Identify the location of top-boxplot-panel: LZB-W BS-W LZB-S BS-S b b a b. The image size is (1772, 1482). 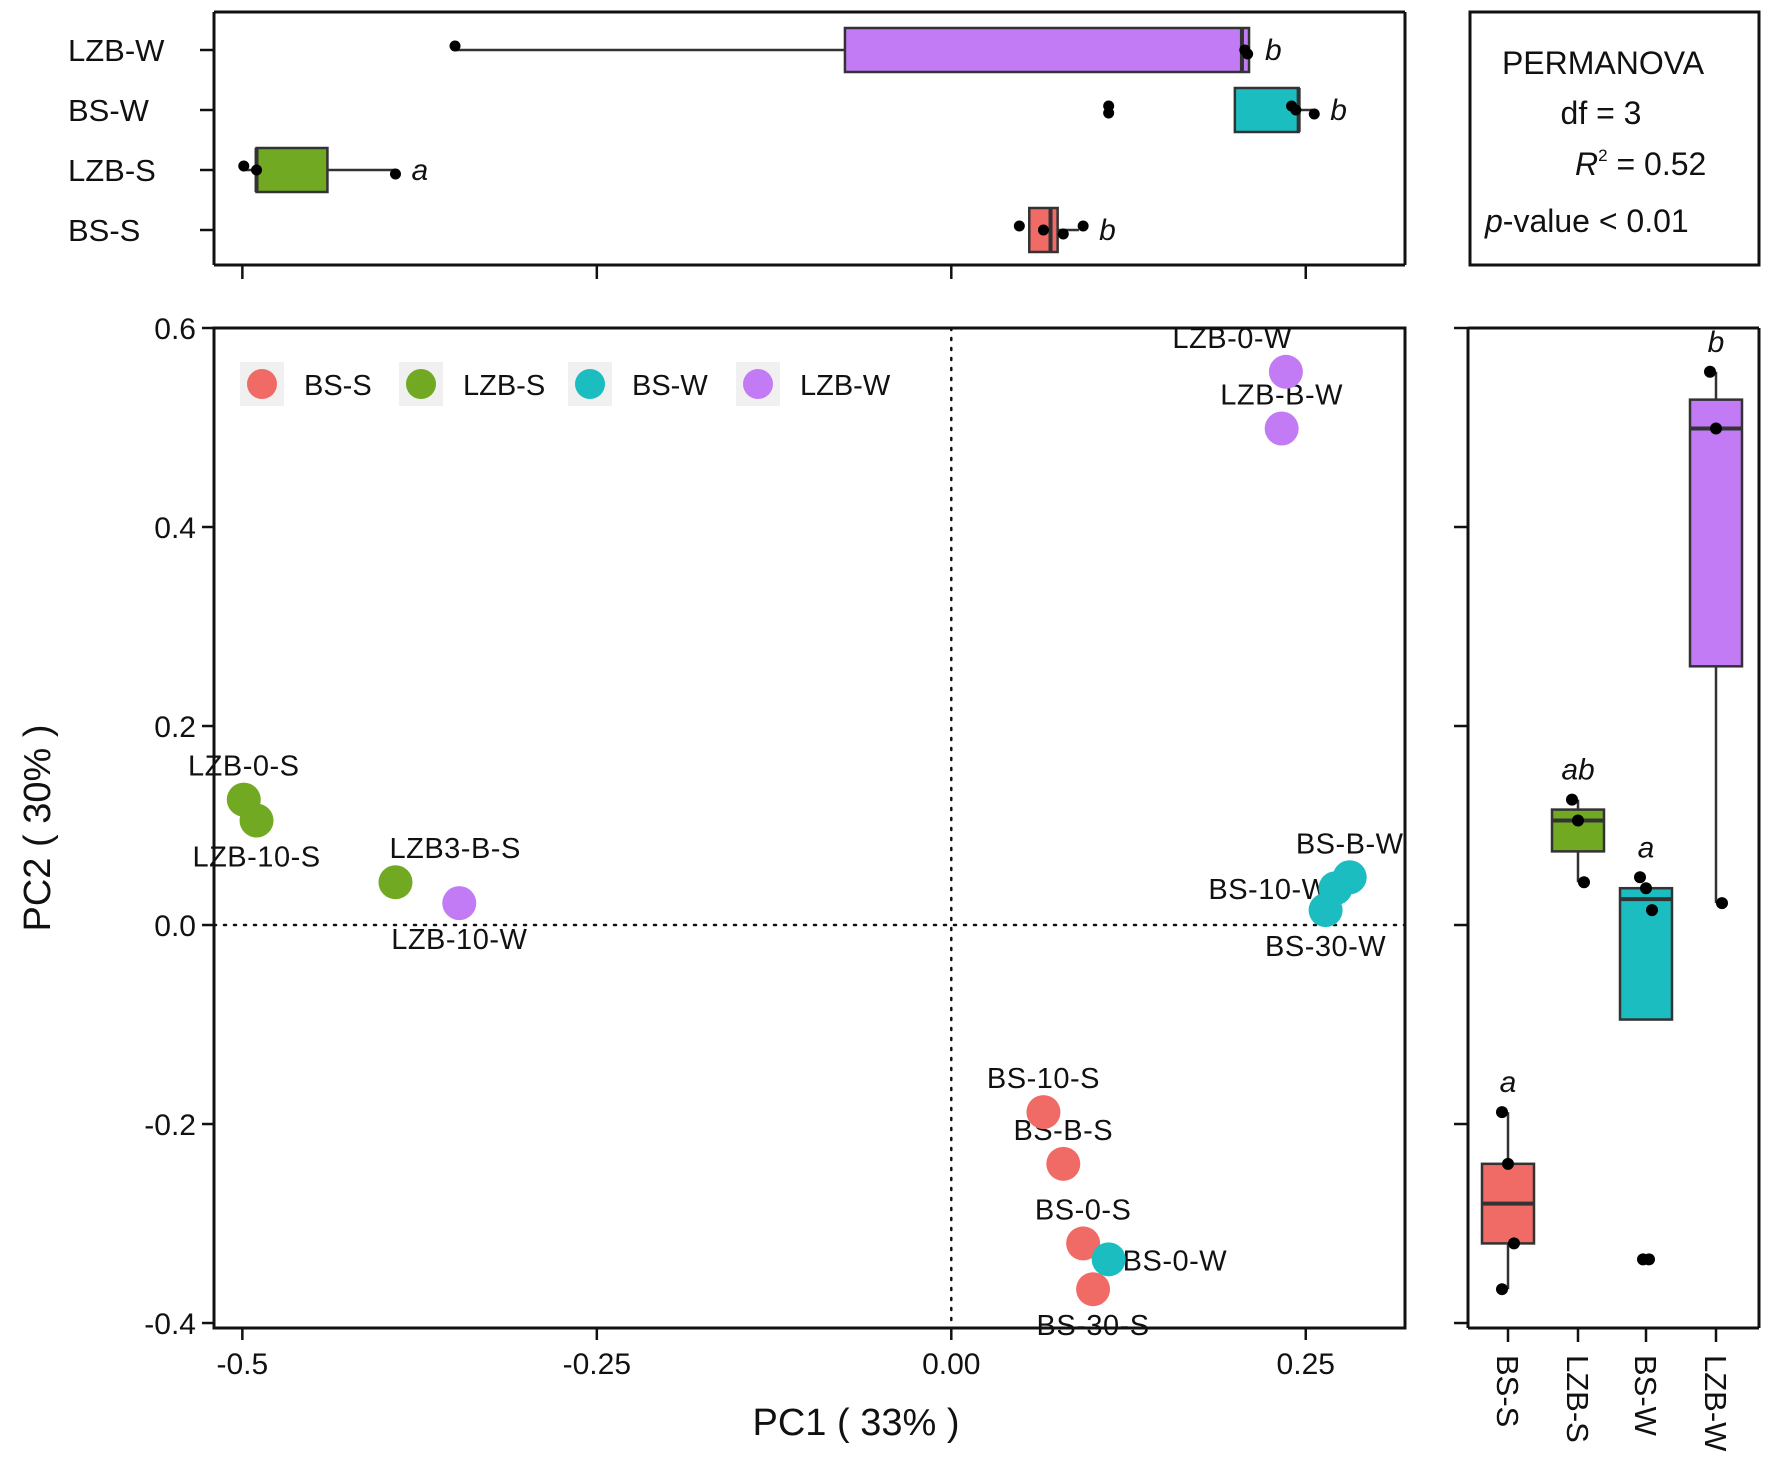
(737, 144).